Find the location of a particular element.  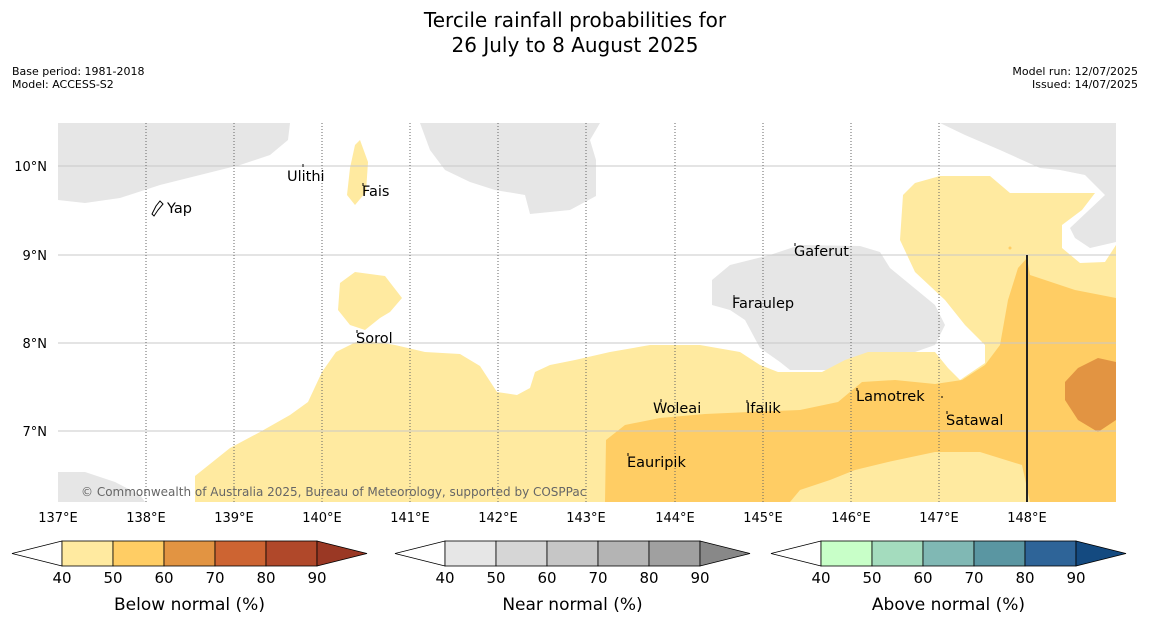

model-run-date: Model run: 12/07/2025 is located at coordinates (1075, 71).